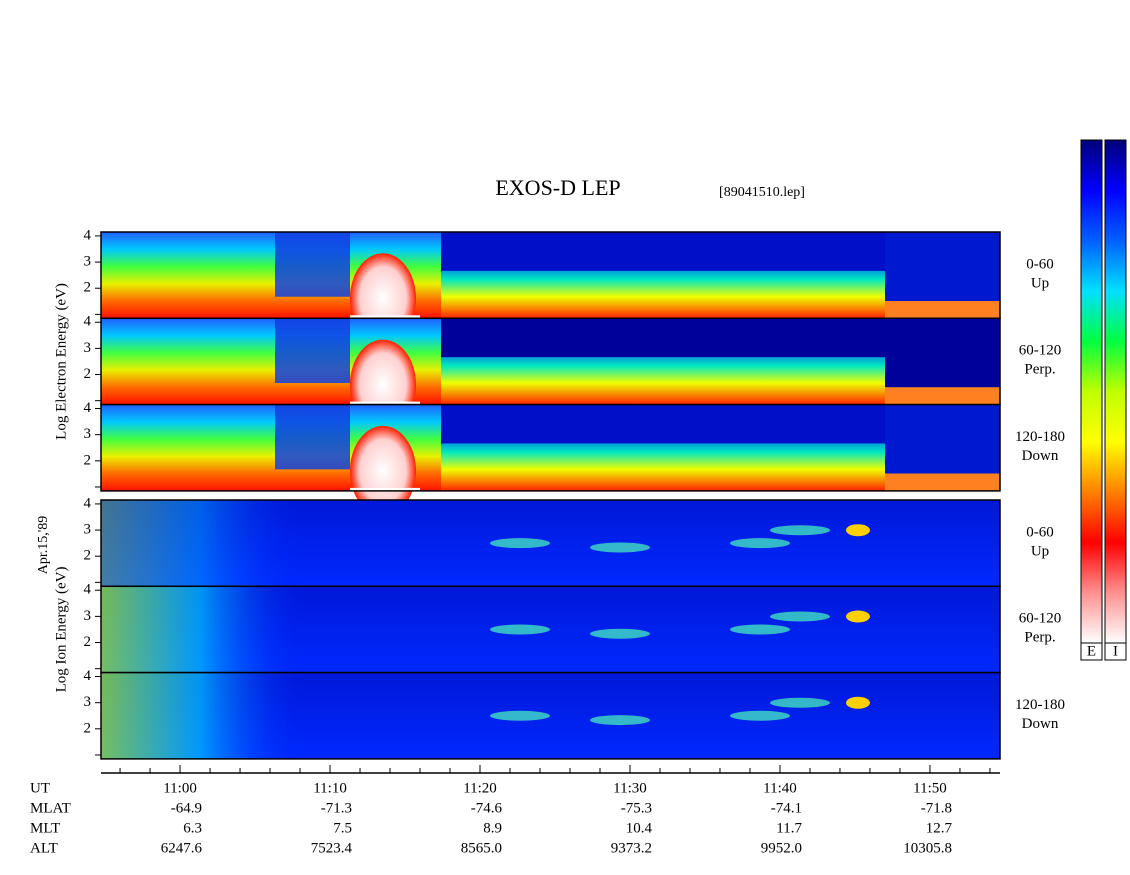 Image resolution: width=1130 pixels, height=875 pixels. What do you see at coordinates (939, 828) in the screenshot?
I see `orbit-value: 12.7` at bounding box center [939, 828].